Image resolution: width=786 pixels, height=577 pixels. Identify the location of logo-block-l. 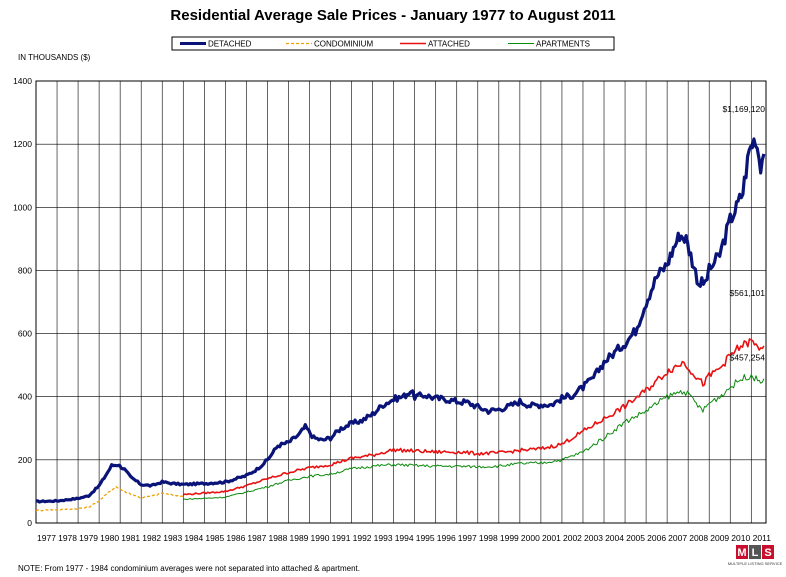
(755, 552).